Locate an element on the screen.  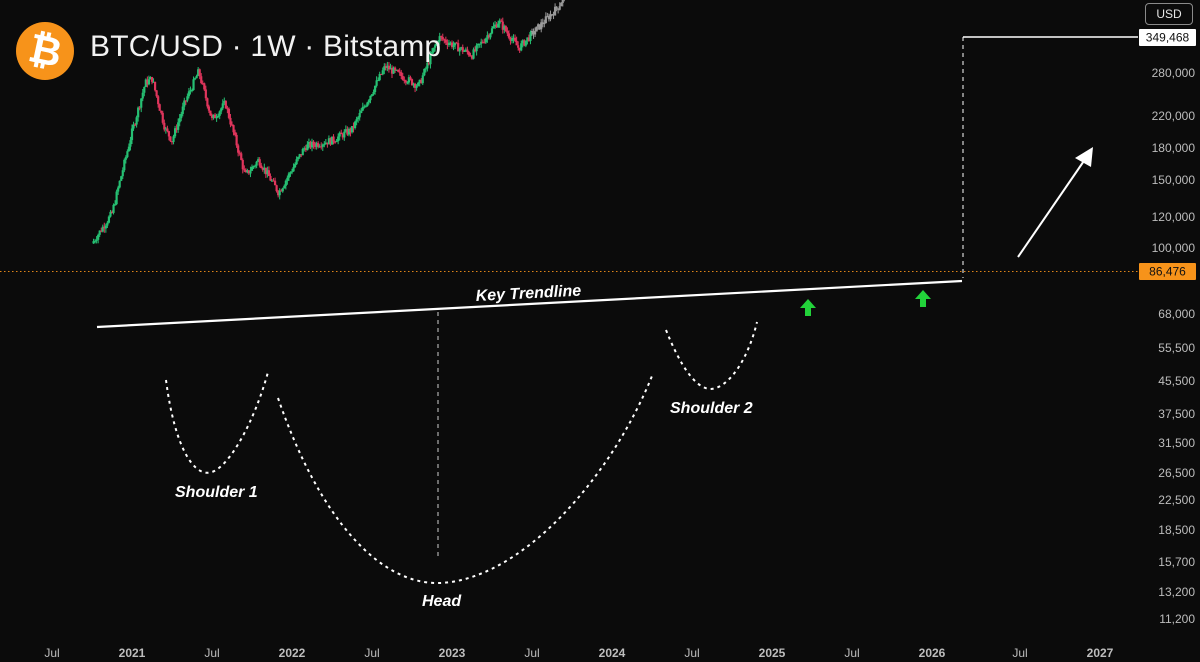
bitcoin-icon: ₿ is located at coordinates (45, 51).